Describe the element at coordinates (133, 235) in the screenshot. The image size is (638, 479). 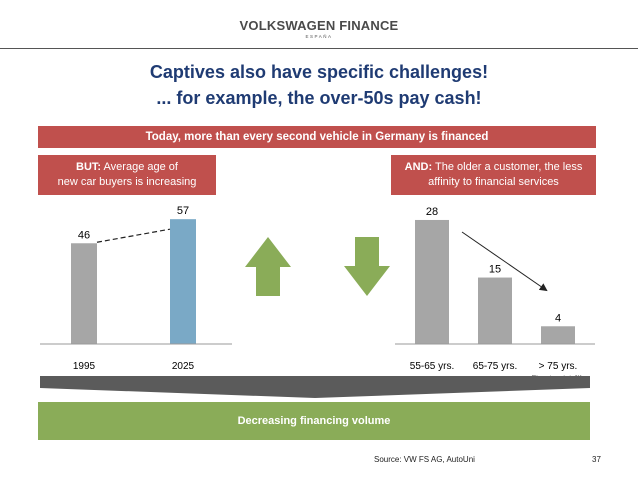
I see `chart1-trend-dash` at that location.